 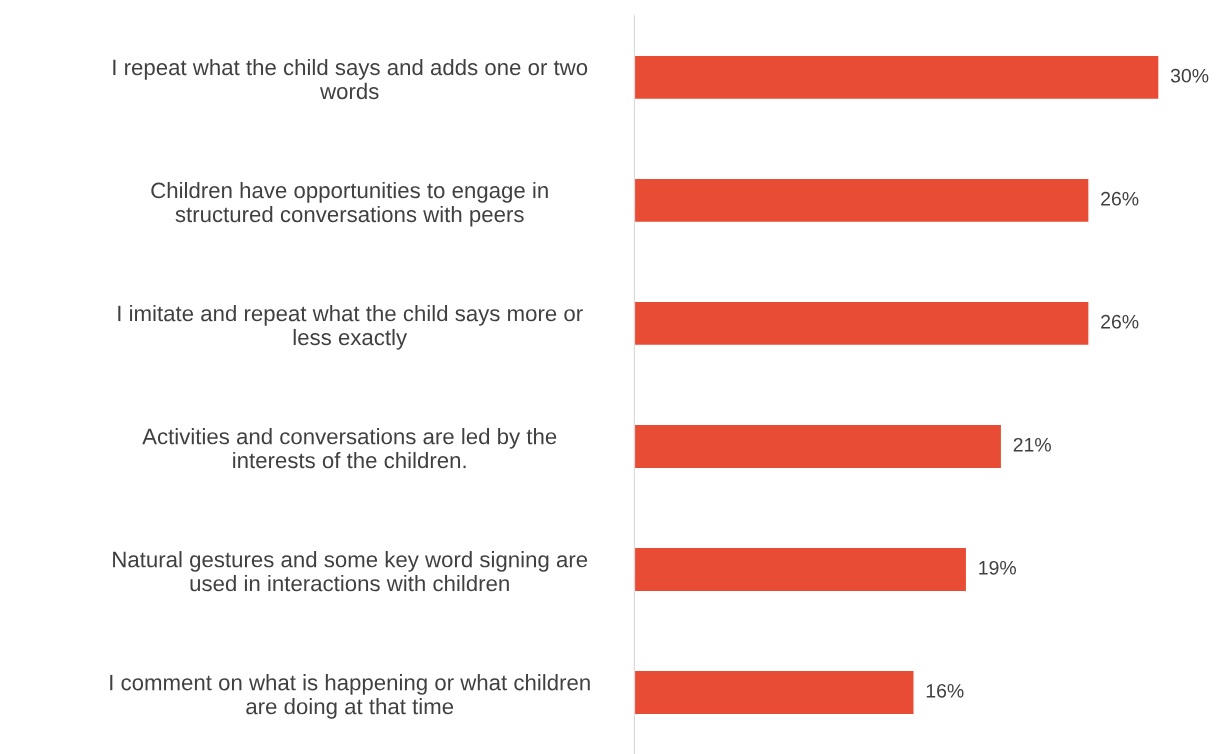 What do you see at coordinates (997, 567) in the screenshot?
I see `data-label: 19%` at bounding box center [997, 567].